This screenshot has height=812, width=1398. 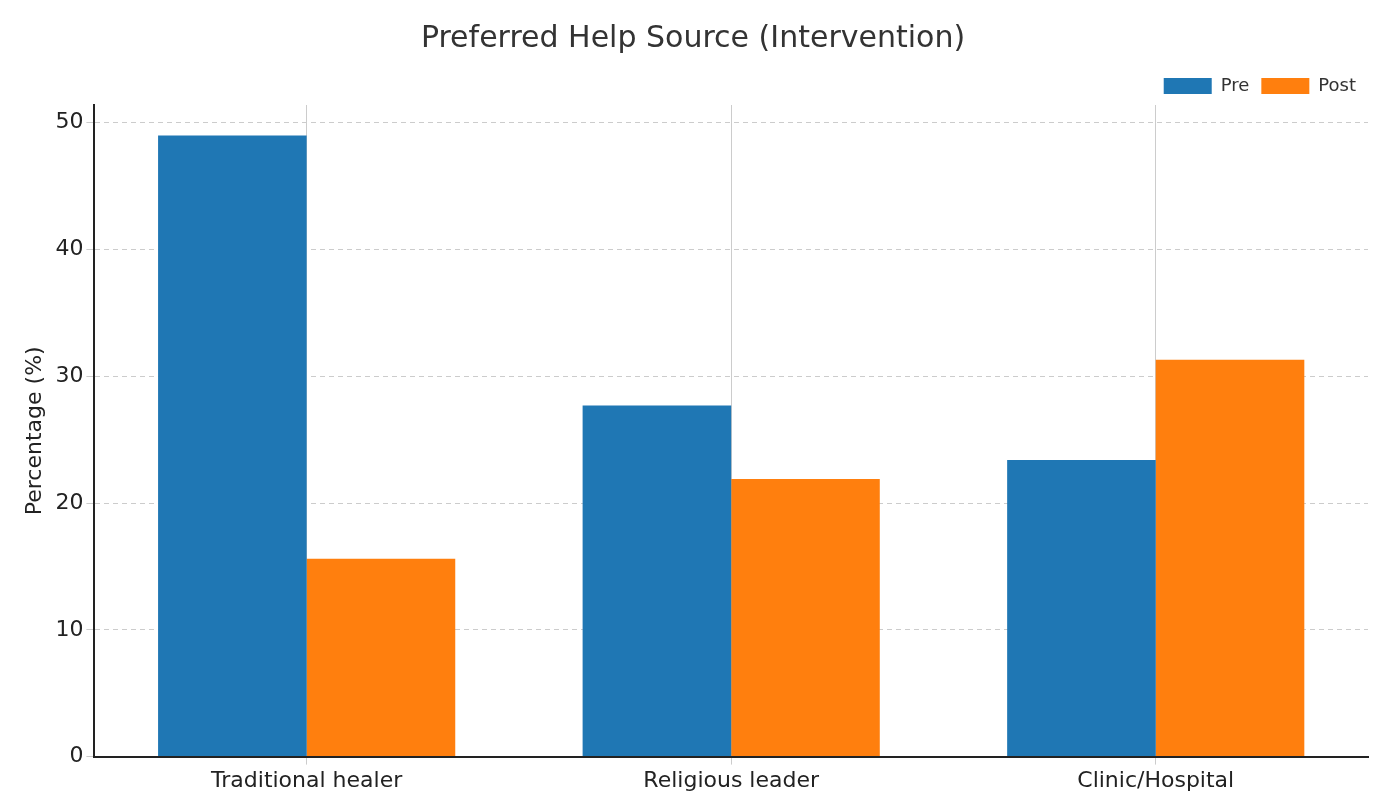 What do you see at coordinates (76, 755) in the screenshot?
I see `y-tick-label: 0` at bounding box center [76, 755].